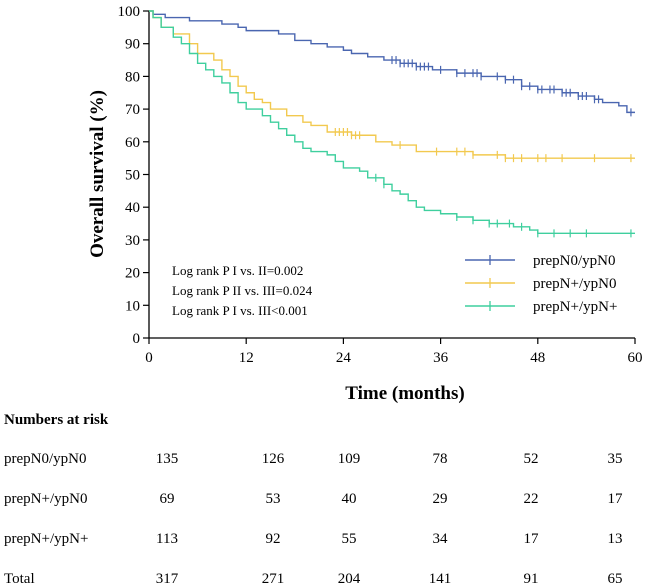 The width and height of the screenshot is (646, 583). What do you see at coordinates (132, 306) in the screenshot?
I see `y-tick-label: 10` at bounding box center [132, 306].